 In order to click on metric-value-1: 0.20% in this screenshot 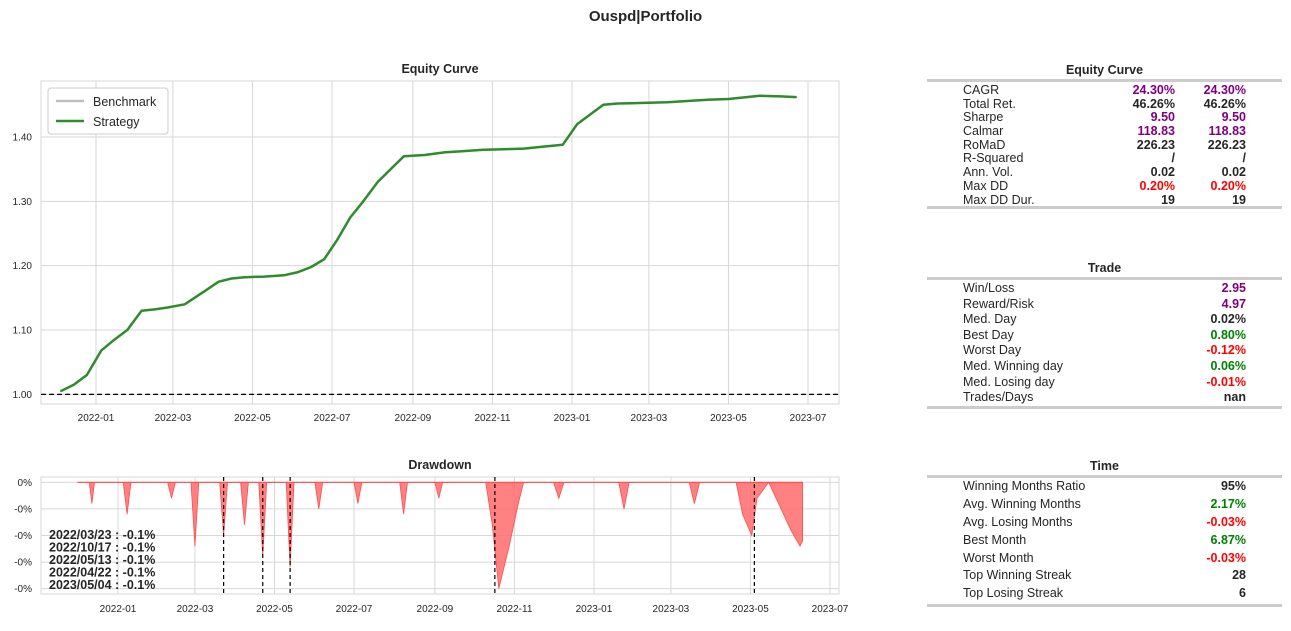, I will do `click(1157, 185)`.